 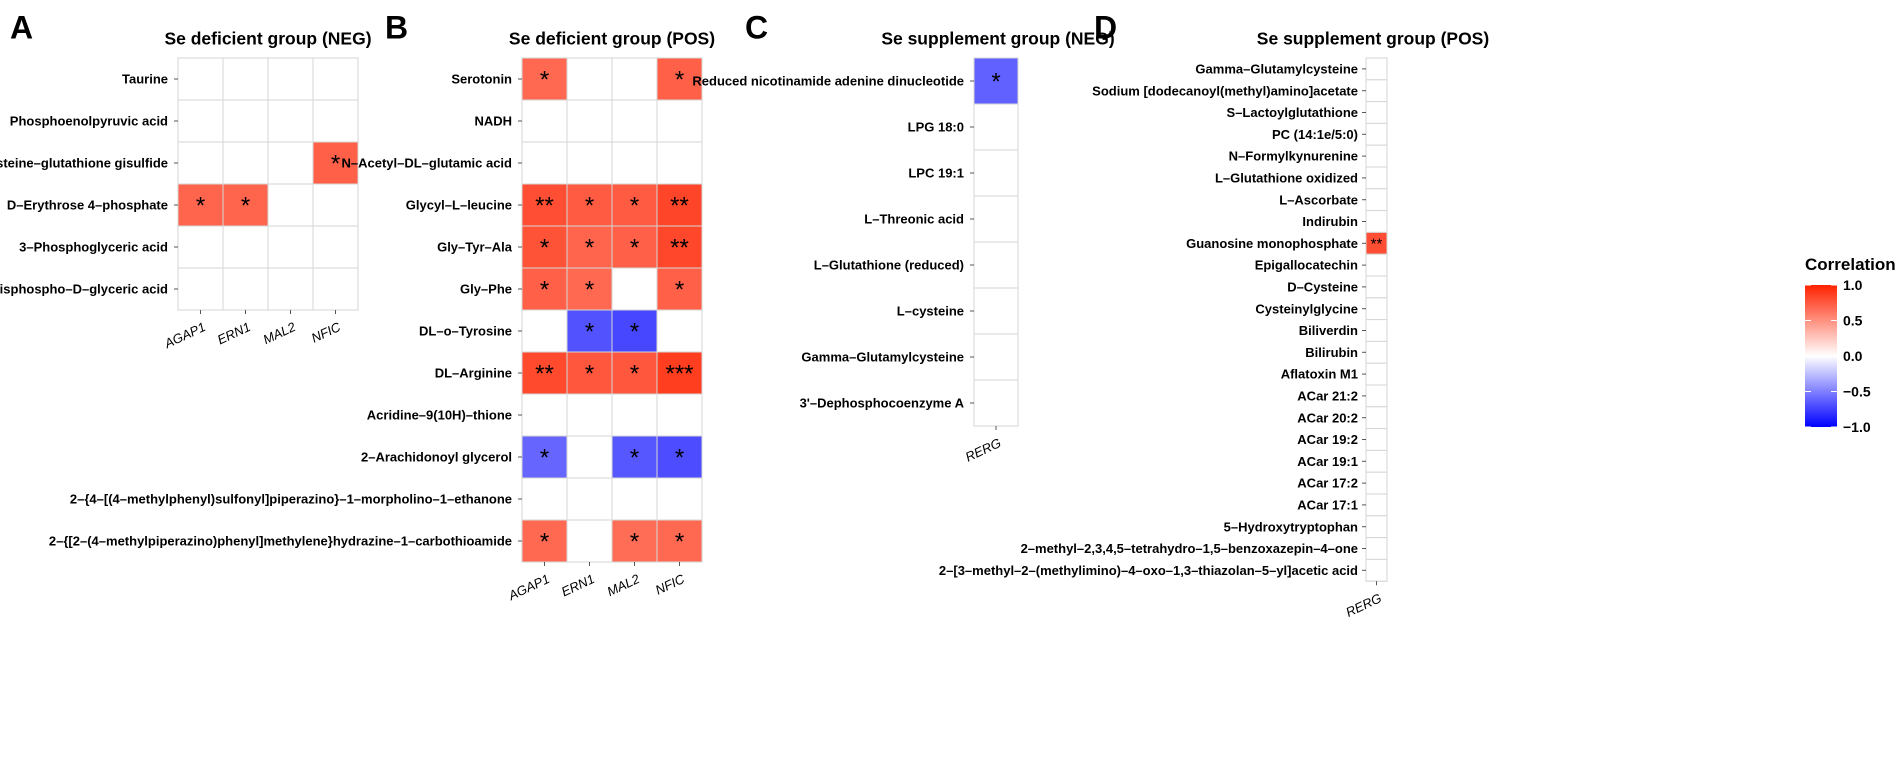 What do you see at coordinates (465, 331) in the screenshot?
I see `row-label: DL–o–Tyrosine` at bounding box center [465, 331].